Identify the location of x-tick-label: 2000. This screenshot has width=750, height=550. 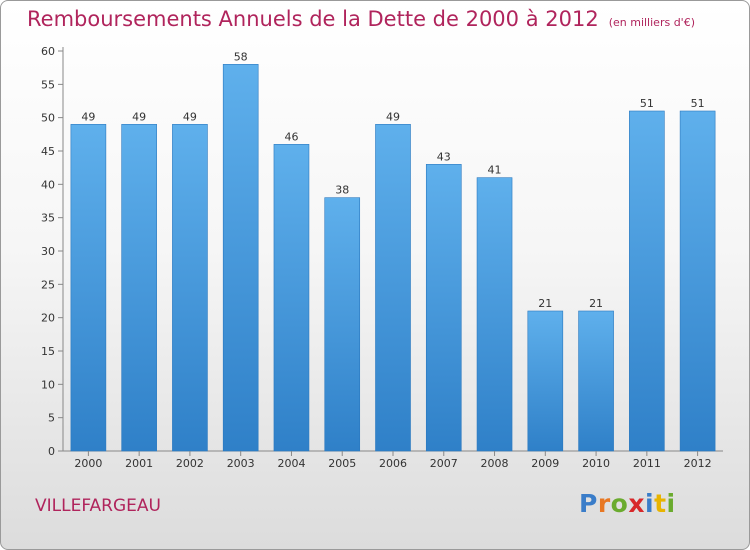
(88, 463).